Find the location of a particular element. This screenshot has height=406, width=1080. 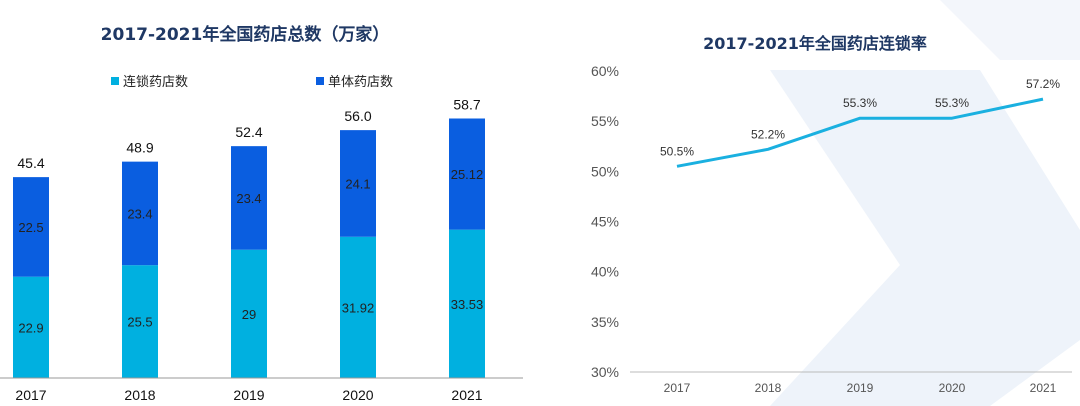

bar-total-2017: 45.4 is located at coordinates (30, 163).